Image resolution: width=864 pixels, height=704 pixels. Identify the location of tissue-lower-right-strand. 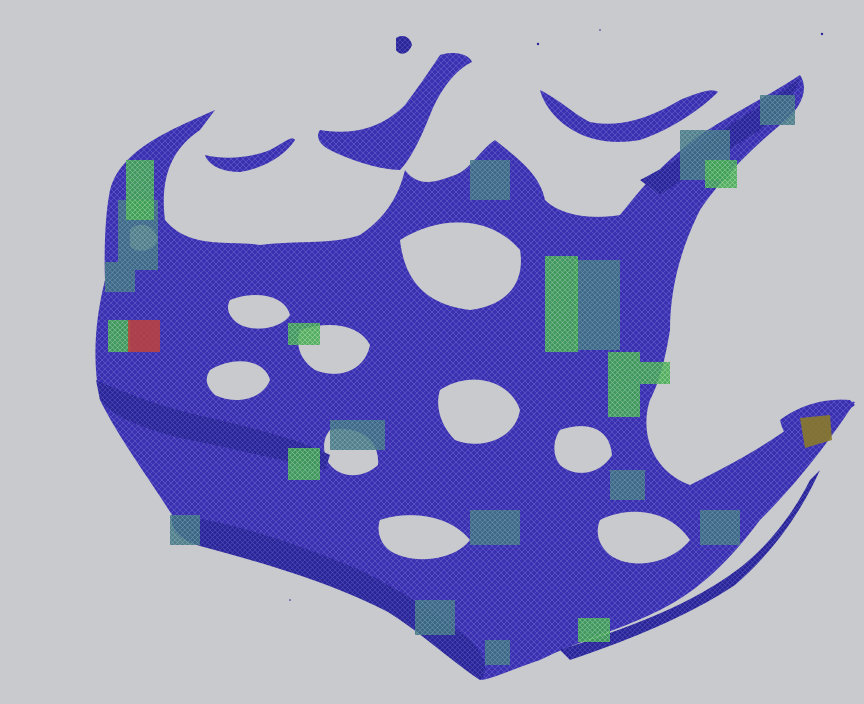
(595, 590).